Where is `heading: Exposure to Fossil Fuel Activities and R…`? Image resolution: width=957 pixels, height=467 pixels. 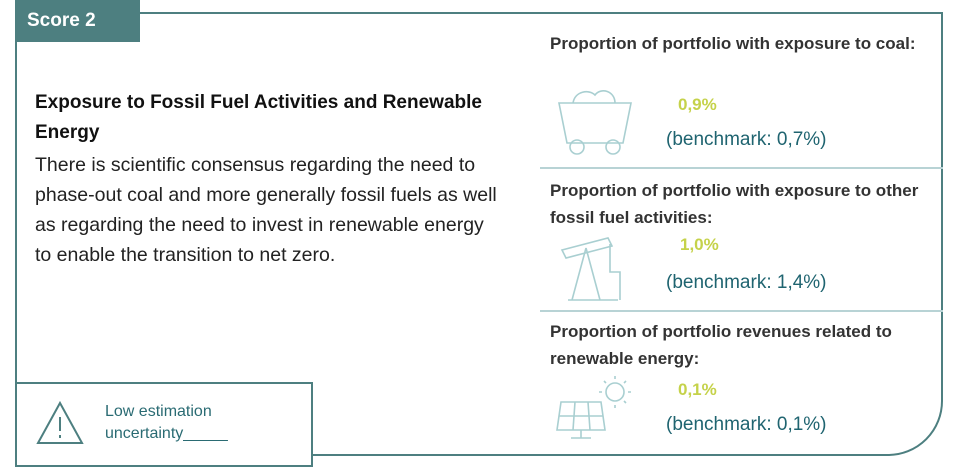 heading: Exposure to Fossil Fuel Activities and R… is located at coordinates (258, 117).